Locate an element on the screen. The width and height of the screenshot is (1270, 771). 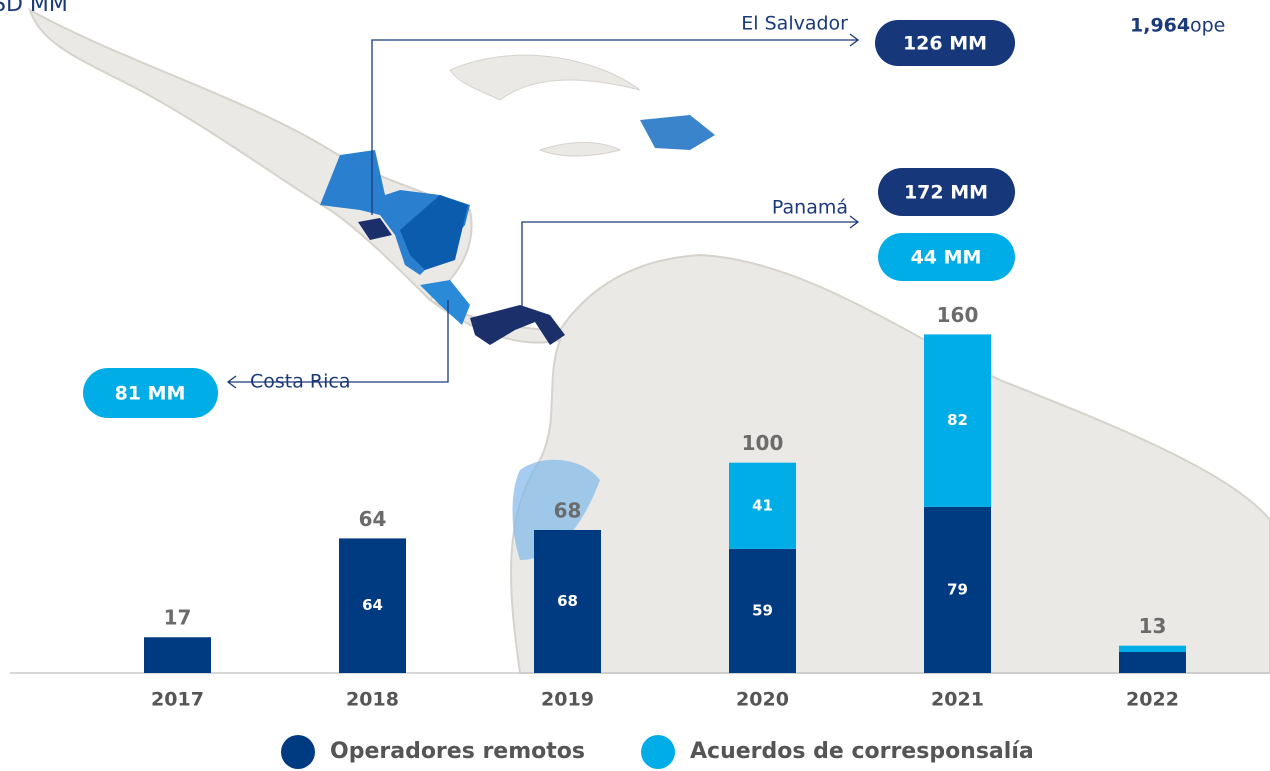
segment-label: 68 is located at coordinates (567, 601).